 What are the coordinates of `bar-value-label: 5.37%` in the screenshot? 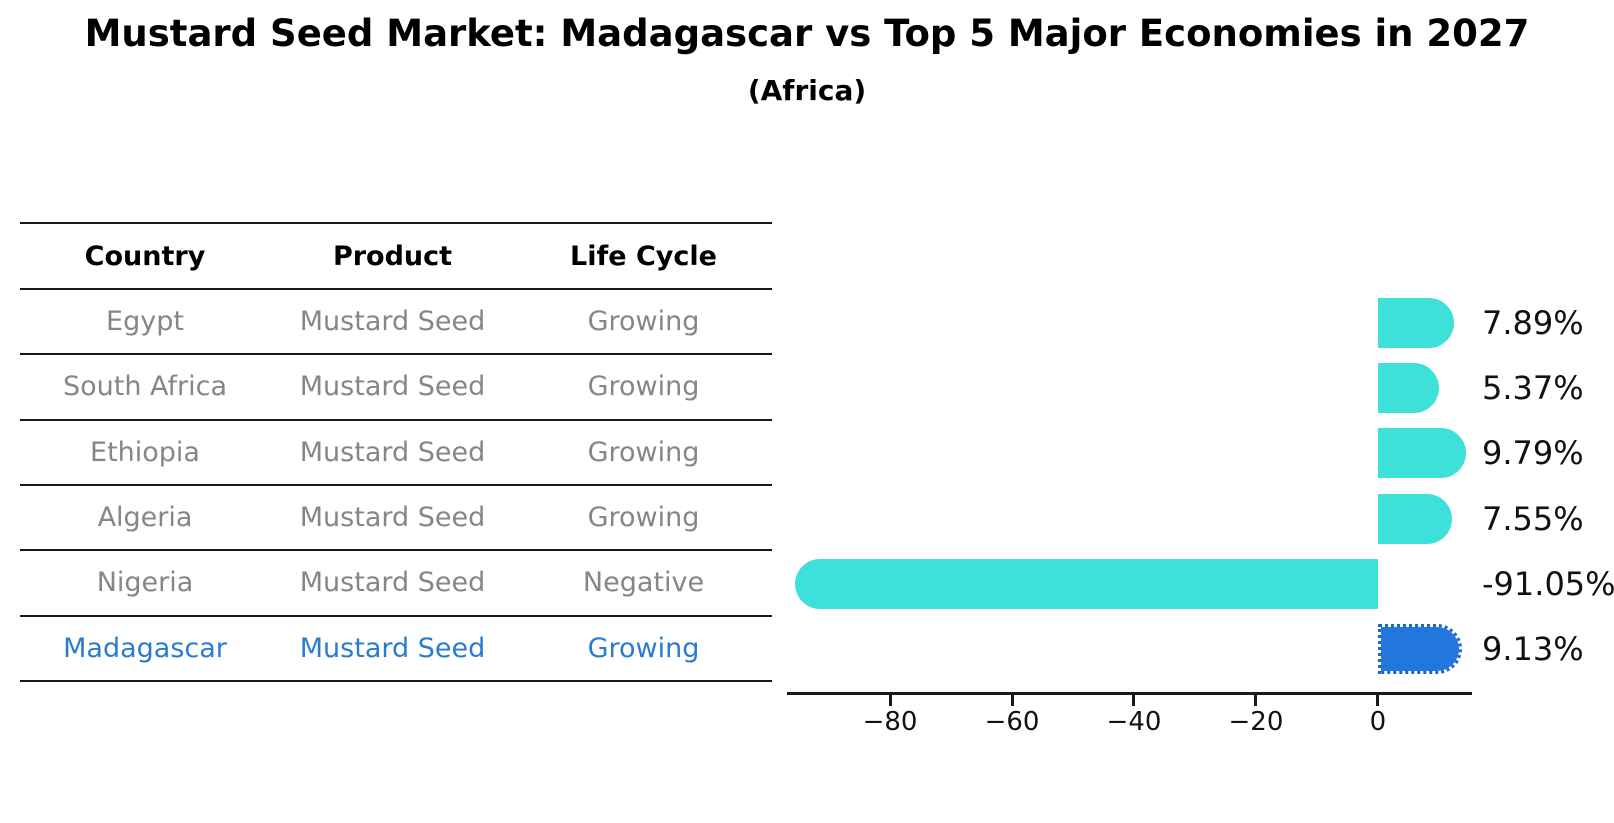 It's located at (1533, 387).